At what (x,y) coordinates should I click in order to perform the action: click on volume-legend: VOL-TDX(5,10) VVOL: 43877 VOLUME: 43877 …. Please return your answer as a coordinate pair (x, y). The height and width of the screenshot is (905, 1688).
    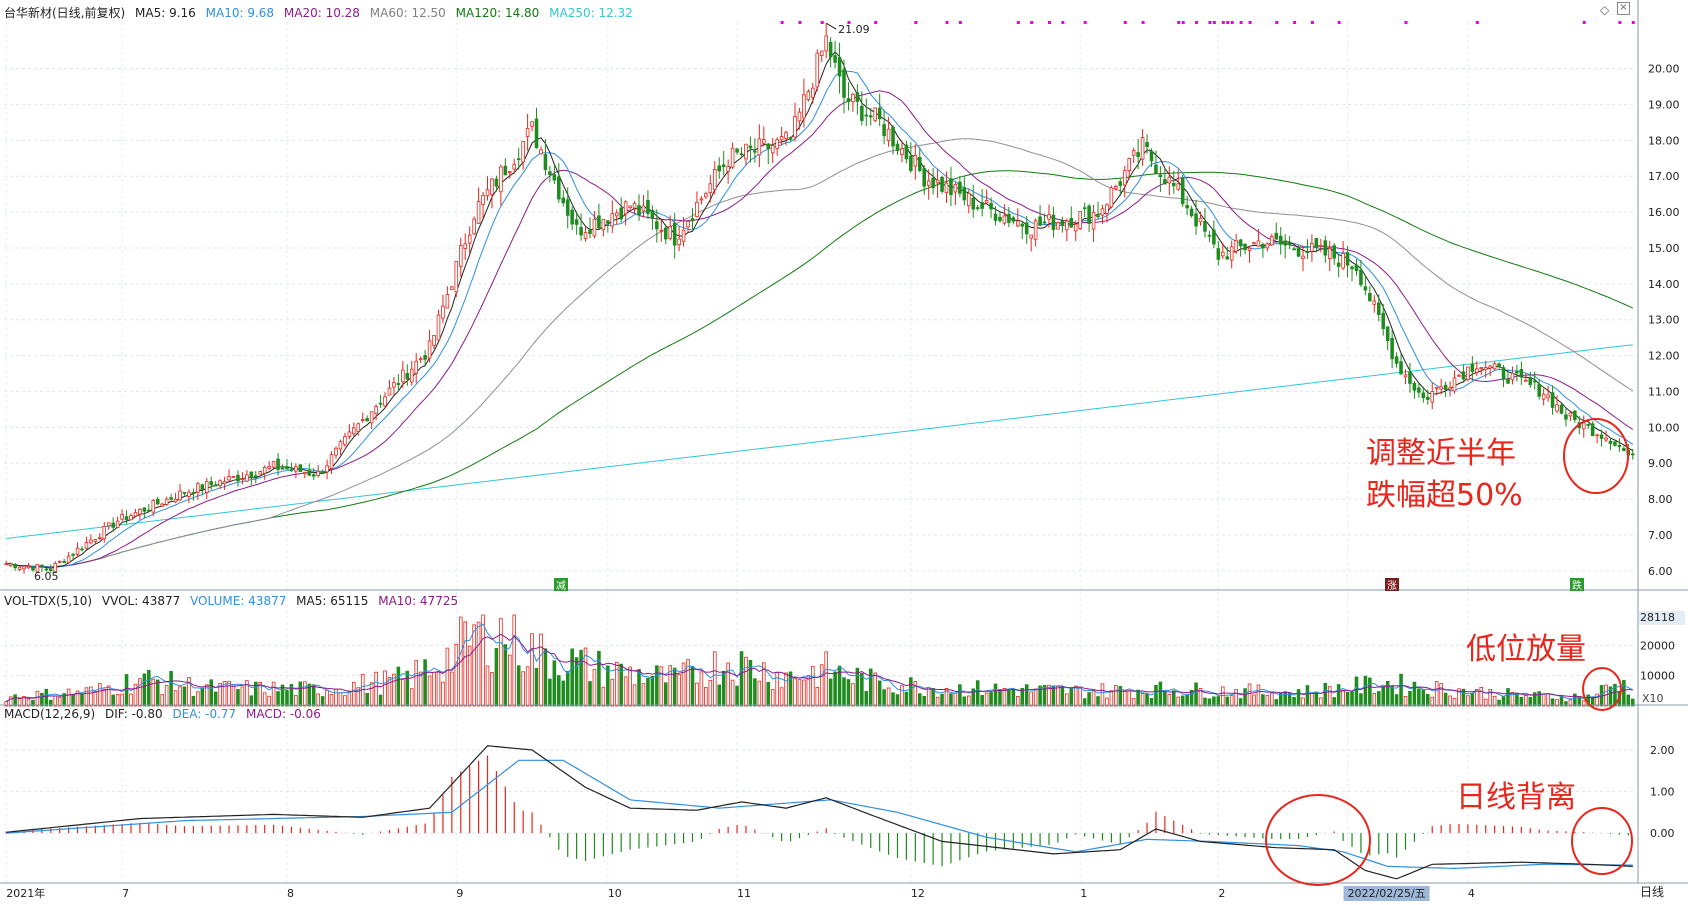
    Looking at the image, I should click on (234, 601).